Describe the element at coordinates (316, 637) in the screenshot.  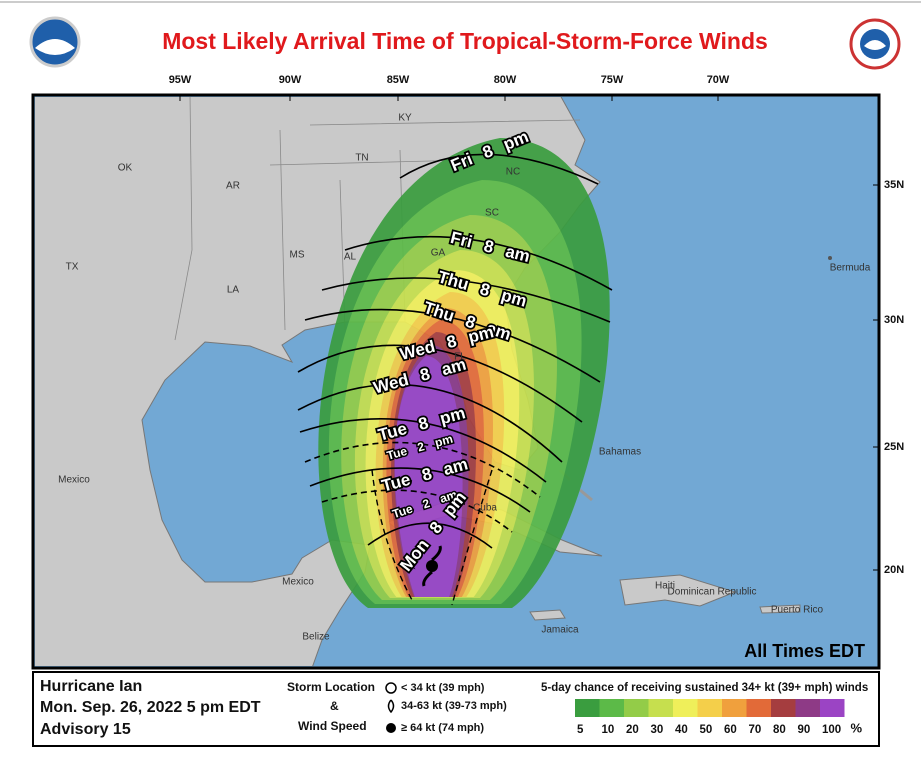
I see `place-label: Belize` at that location.